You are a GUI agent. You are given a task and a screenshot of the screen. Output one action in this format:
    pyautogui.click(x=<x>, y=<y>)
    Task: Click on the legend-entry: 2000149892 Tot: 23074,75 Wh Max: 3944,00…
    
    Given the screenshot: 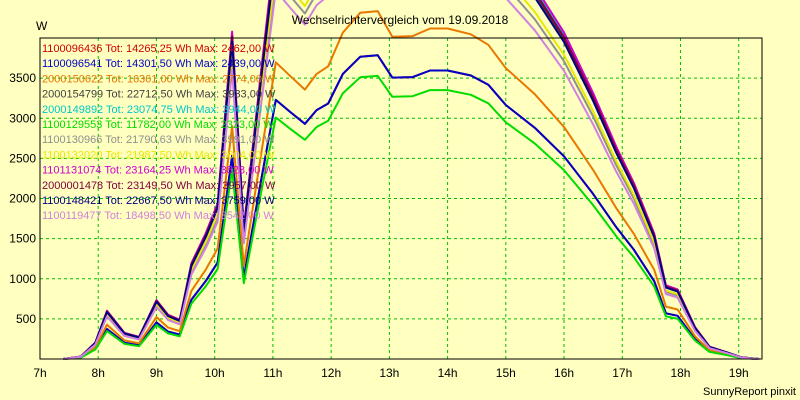 What is the action you would take?
    pyautogui.click(x=159, y=110)
    